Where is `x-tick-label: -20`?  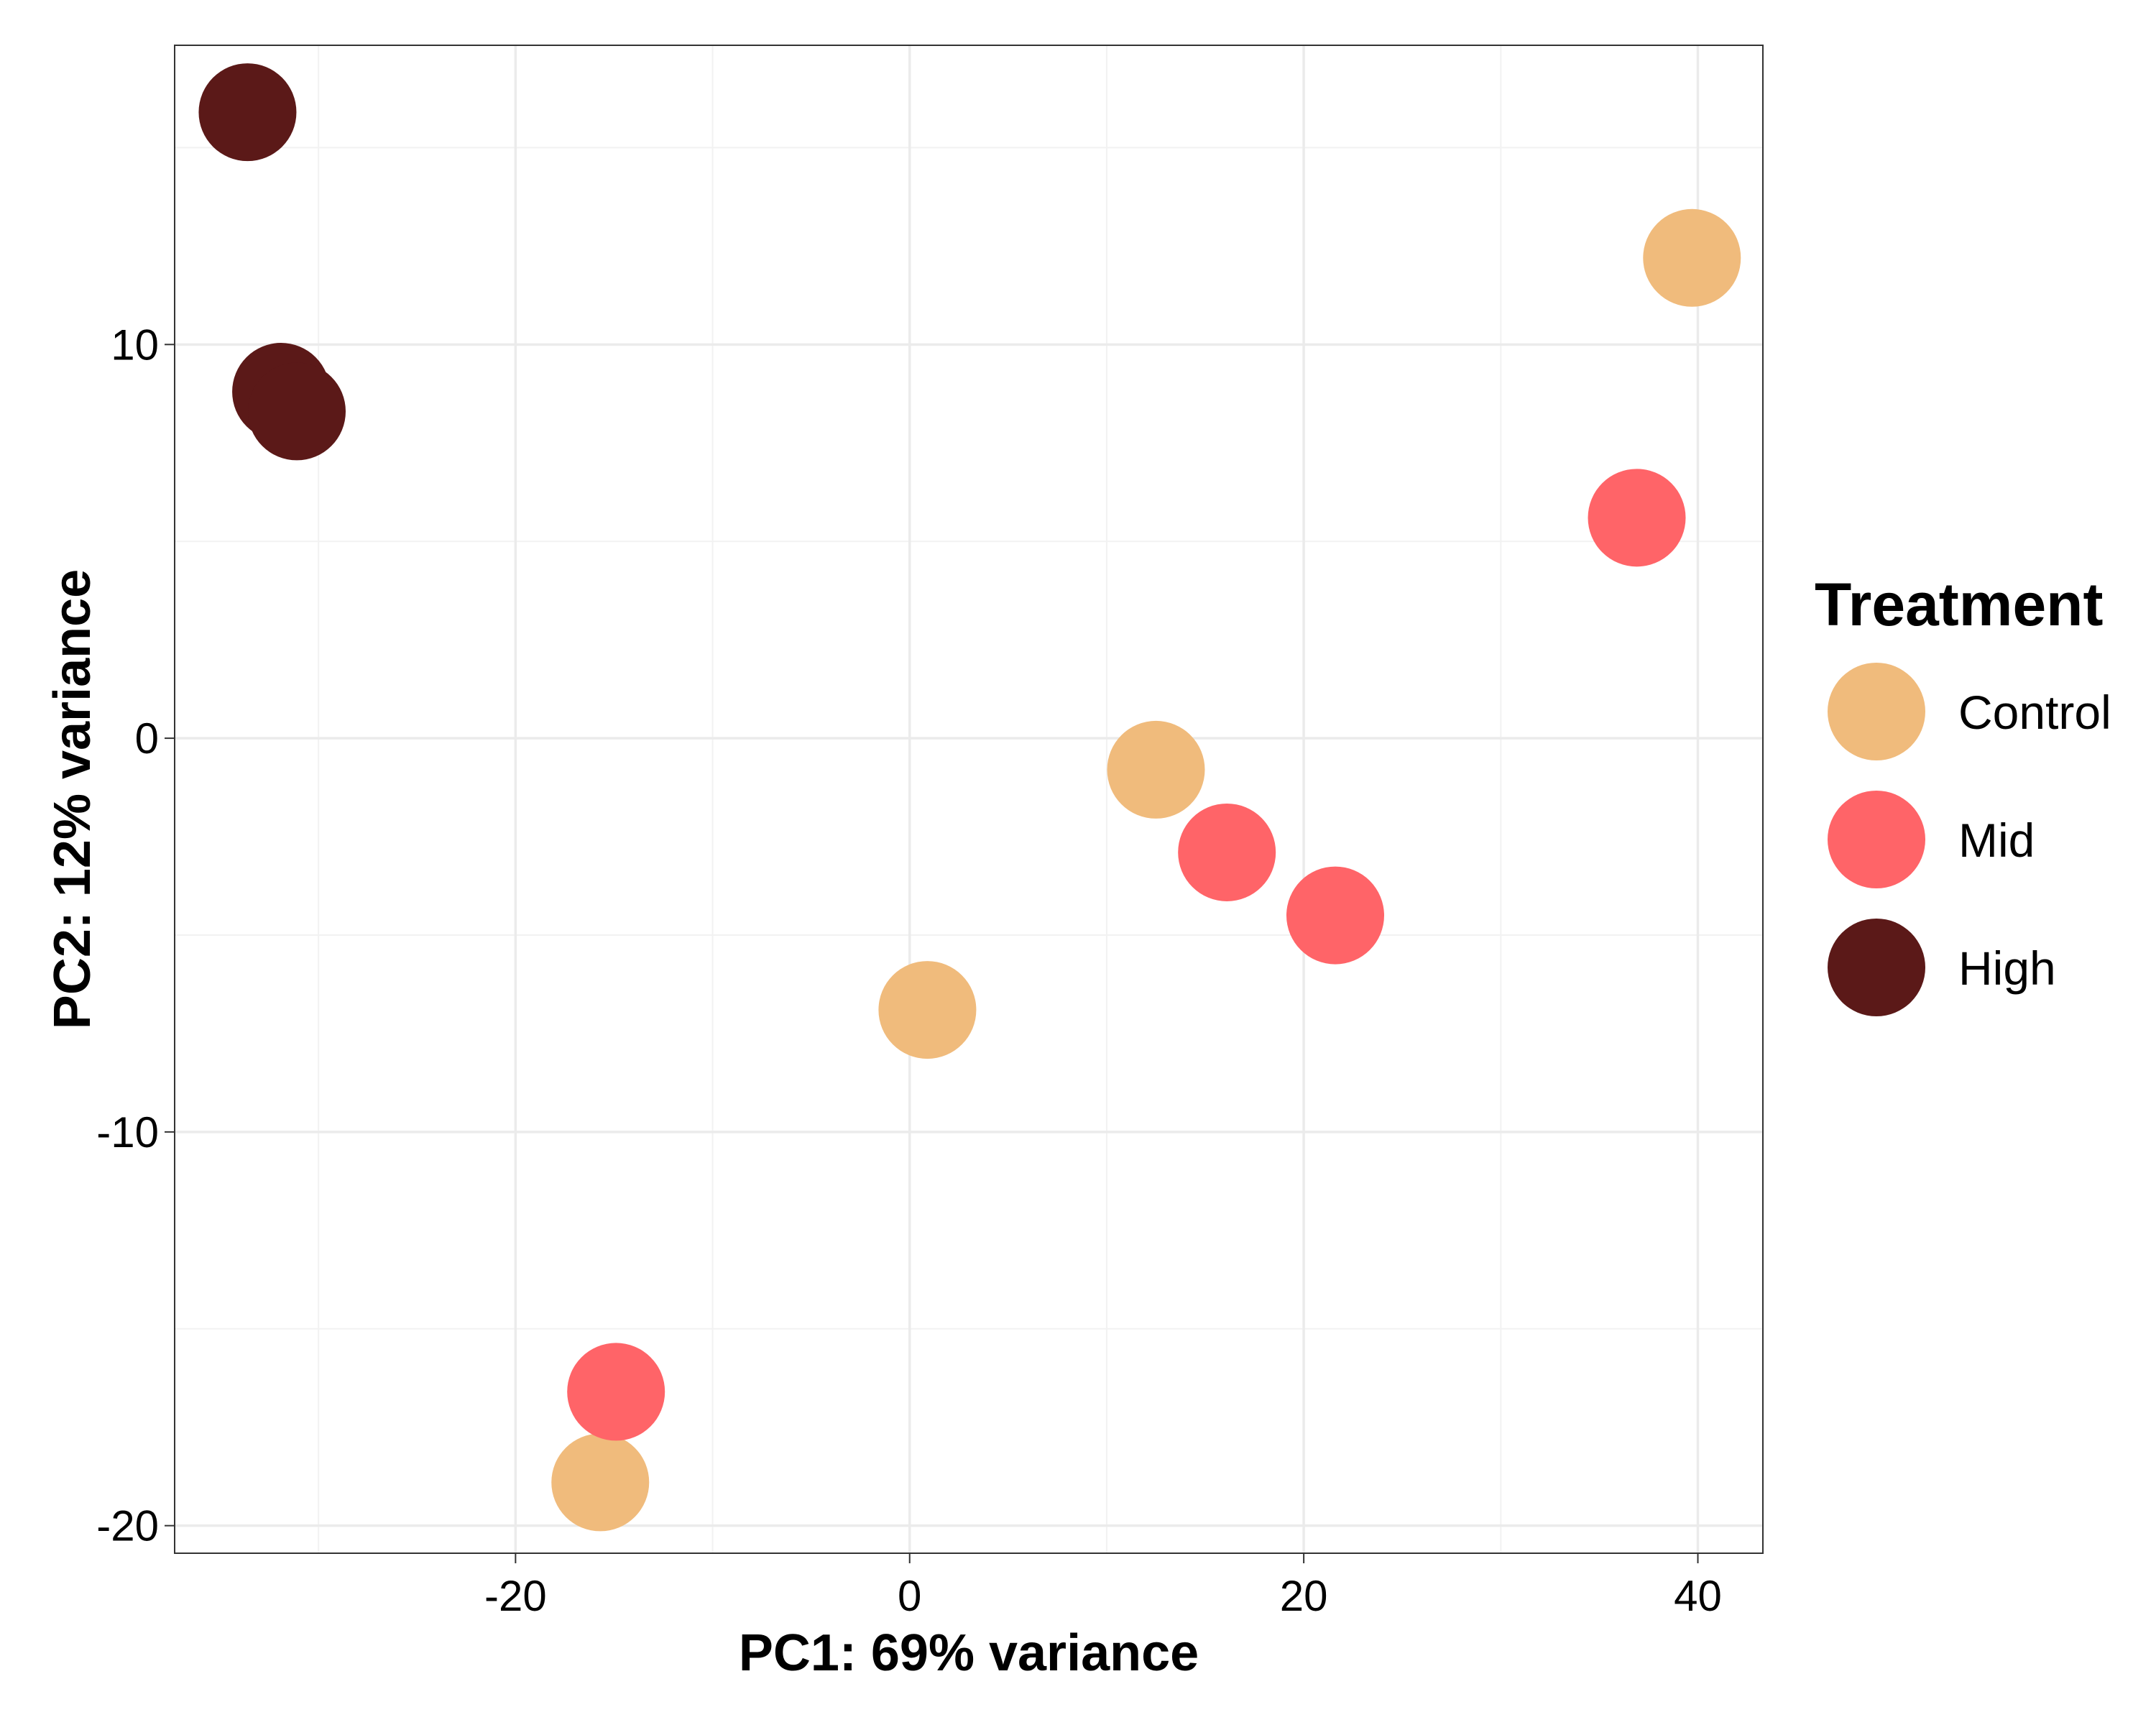
x-tick-label: -20 is located at coordinates (515, 1596).